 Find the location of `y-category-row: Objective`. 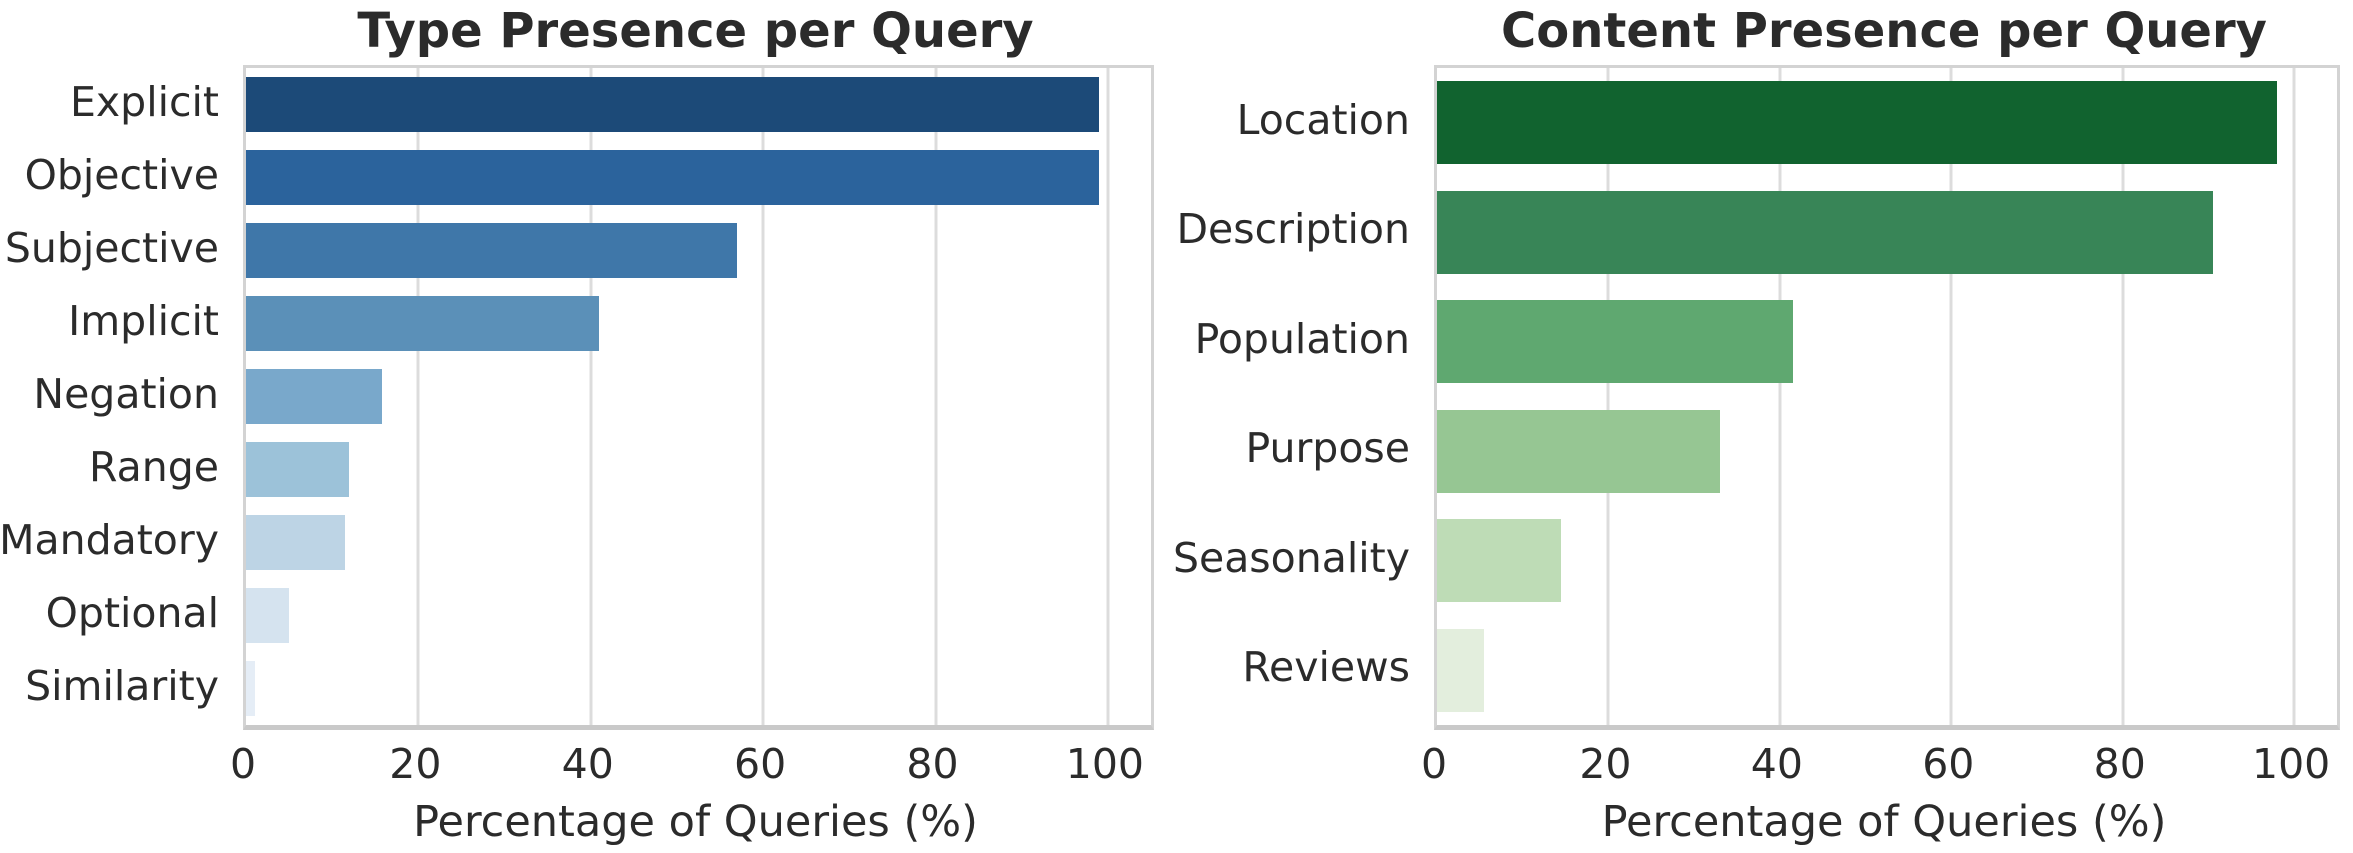

y-category-row: Objective is located at coordinates (109, 174).